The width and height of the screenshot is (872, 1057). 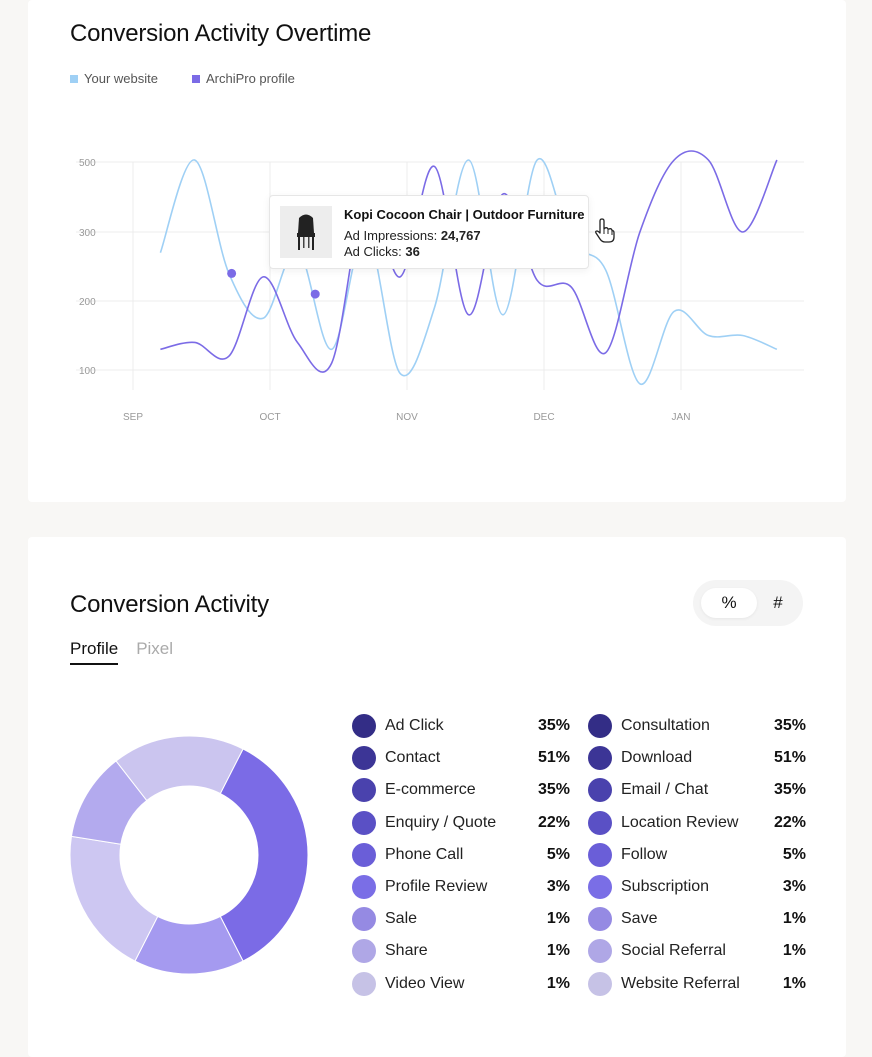 What do you see at coordinates (680, 822) in the screenshot?
I see `activity-label: Location Review` at bounding box center [680, 822].